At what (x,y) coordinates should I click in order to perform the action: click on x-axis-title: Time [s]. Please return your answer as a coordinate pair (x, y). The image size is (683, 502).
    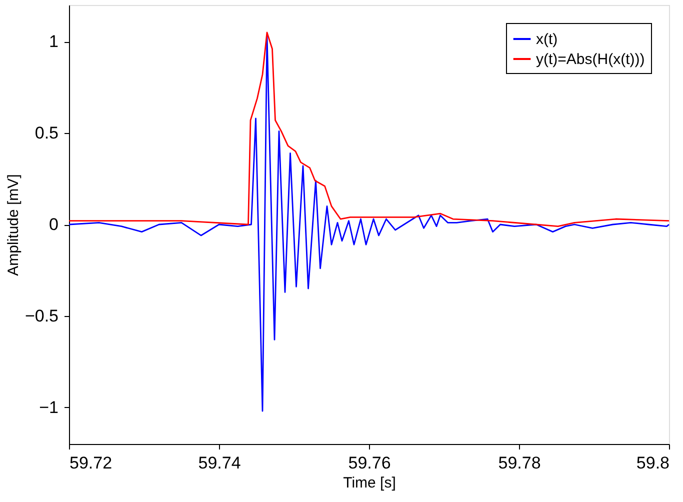
    Looking at the image, I should click on (369, 483).